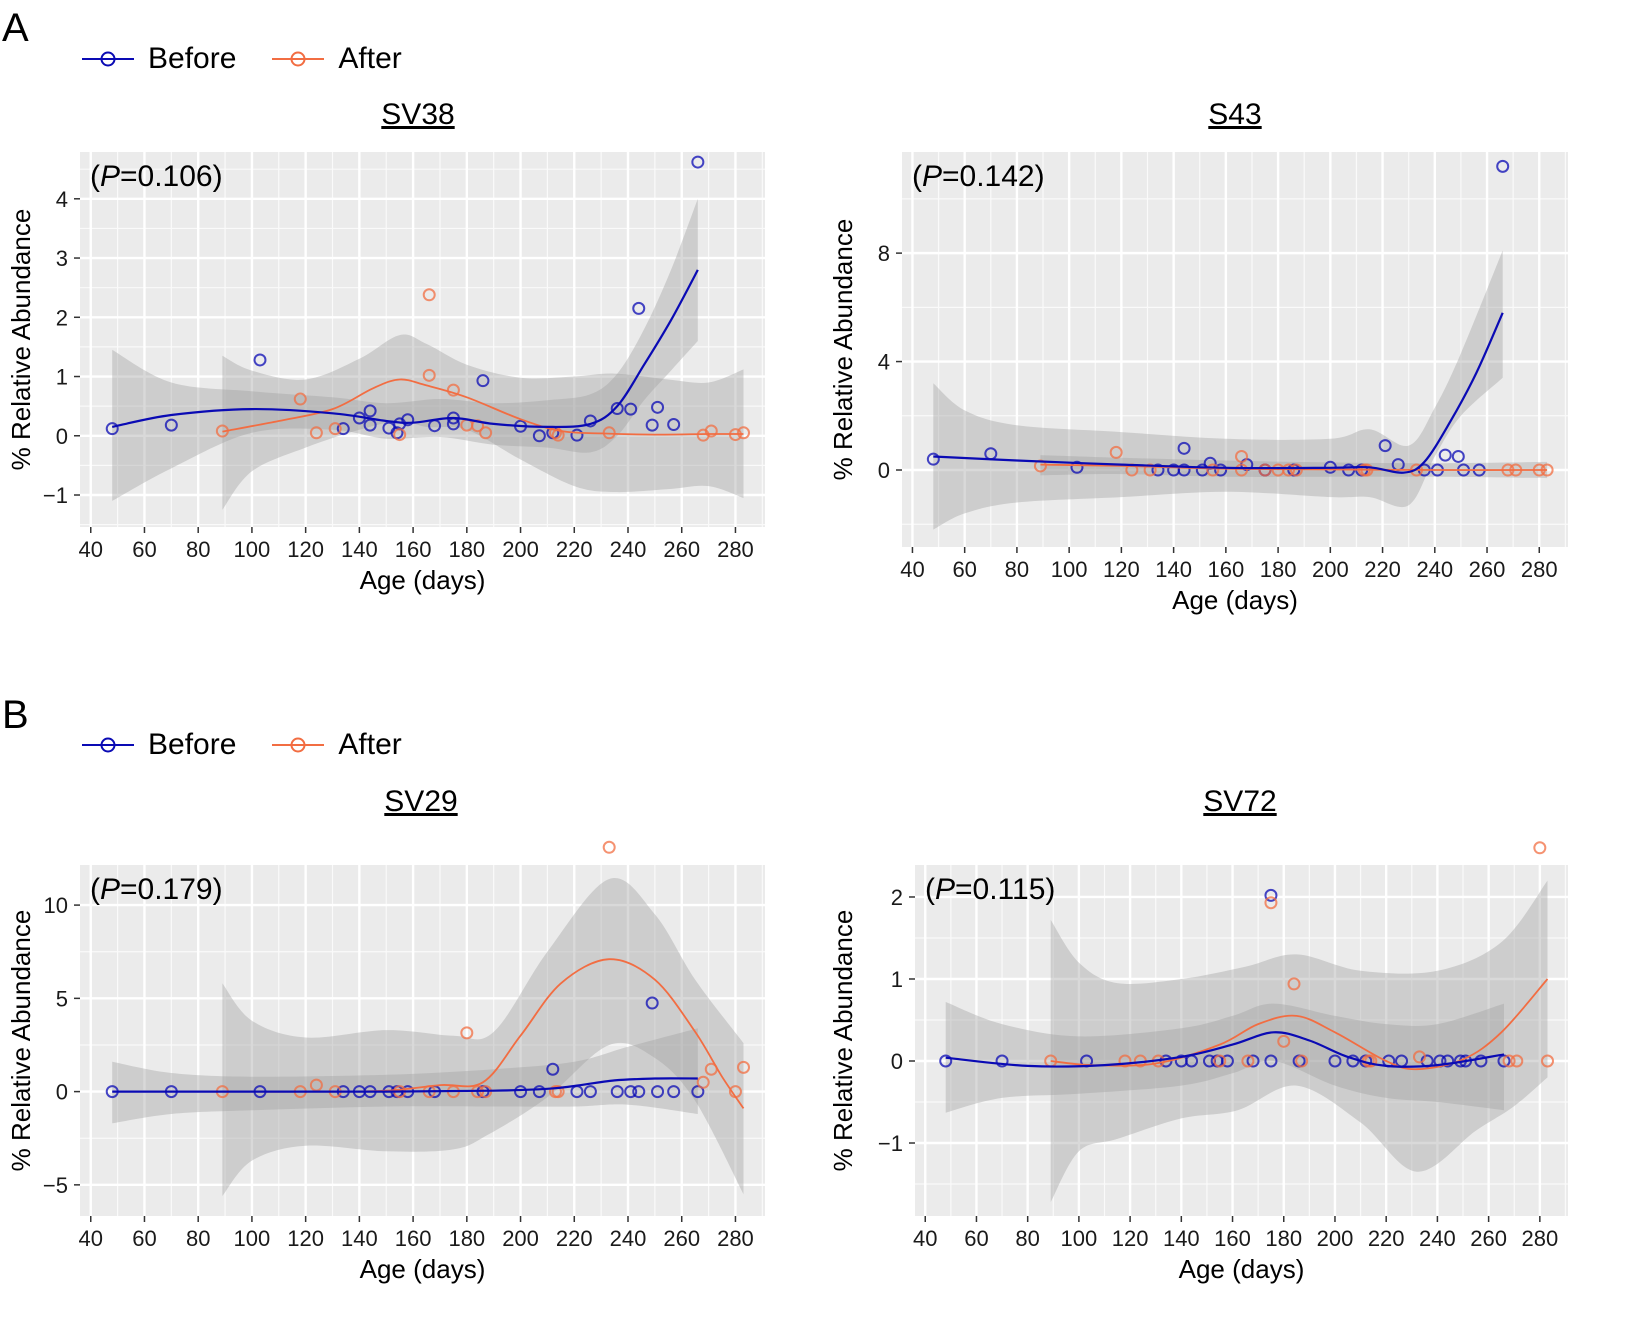 The width and height of the screenshot is (1629, 1337). I want to click on y-tick-label: 1, so click(897, 979).